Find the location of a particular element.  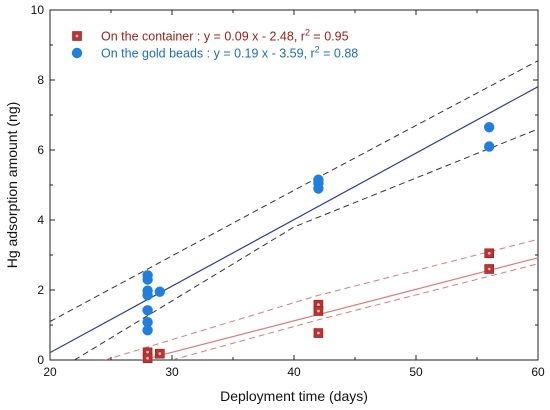

y-axis-label: Hg adsorption amount (ng) is located at coordinates (12, 185).